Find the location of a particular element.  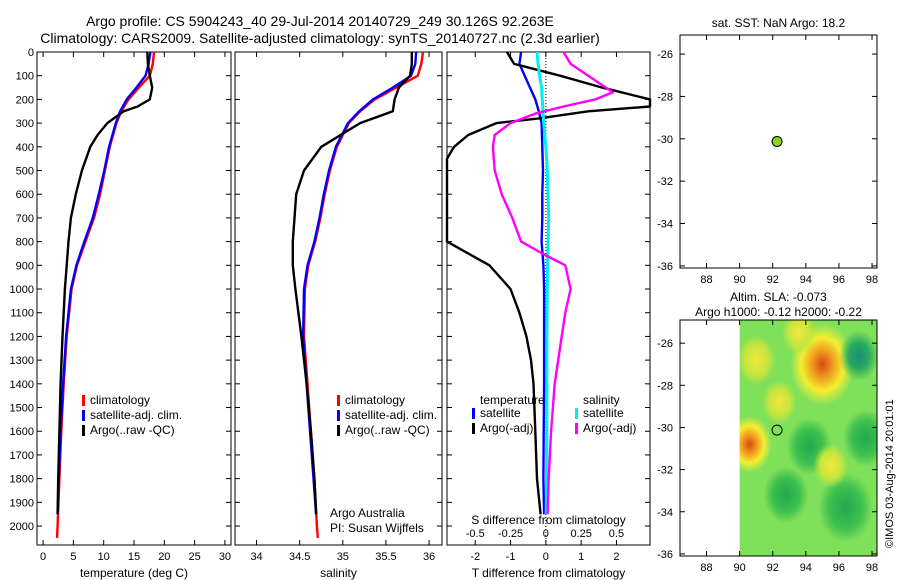

diffS-legend-label-1: Argo(-adj) is located at coordinates (609, 428).